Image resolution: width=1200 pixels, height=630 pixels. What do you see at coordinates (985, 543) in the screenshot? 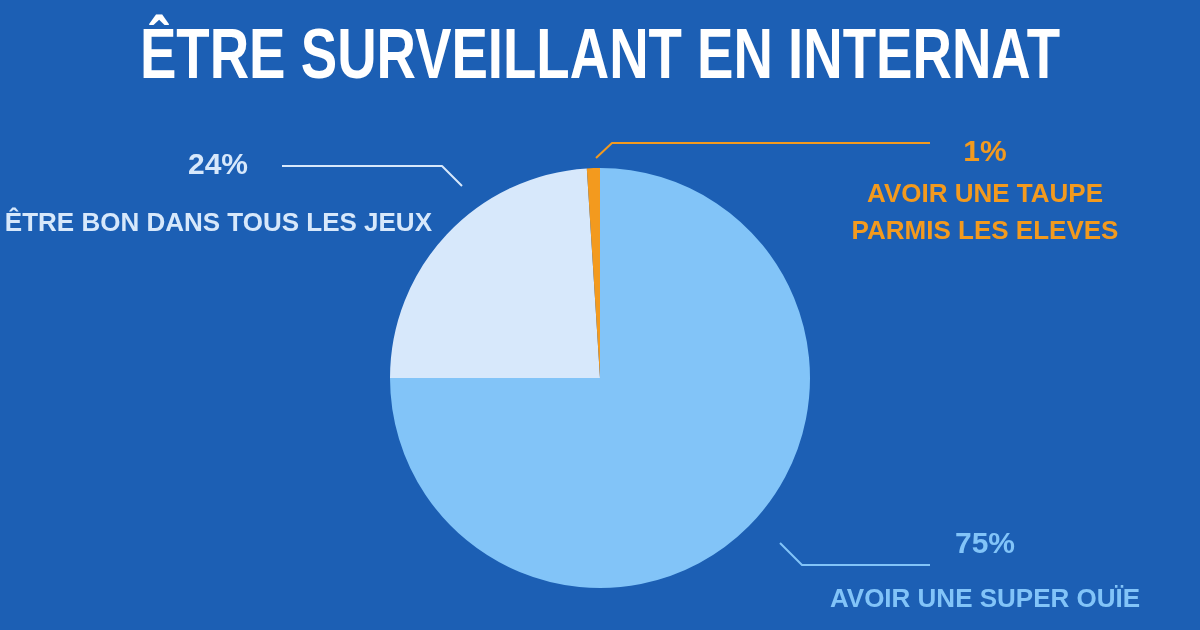
I see `data-label: 75%` at bounding box center [985, 543].